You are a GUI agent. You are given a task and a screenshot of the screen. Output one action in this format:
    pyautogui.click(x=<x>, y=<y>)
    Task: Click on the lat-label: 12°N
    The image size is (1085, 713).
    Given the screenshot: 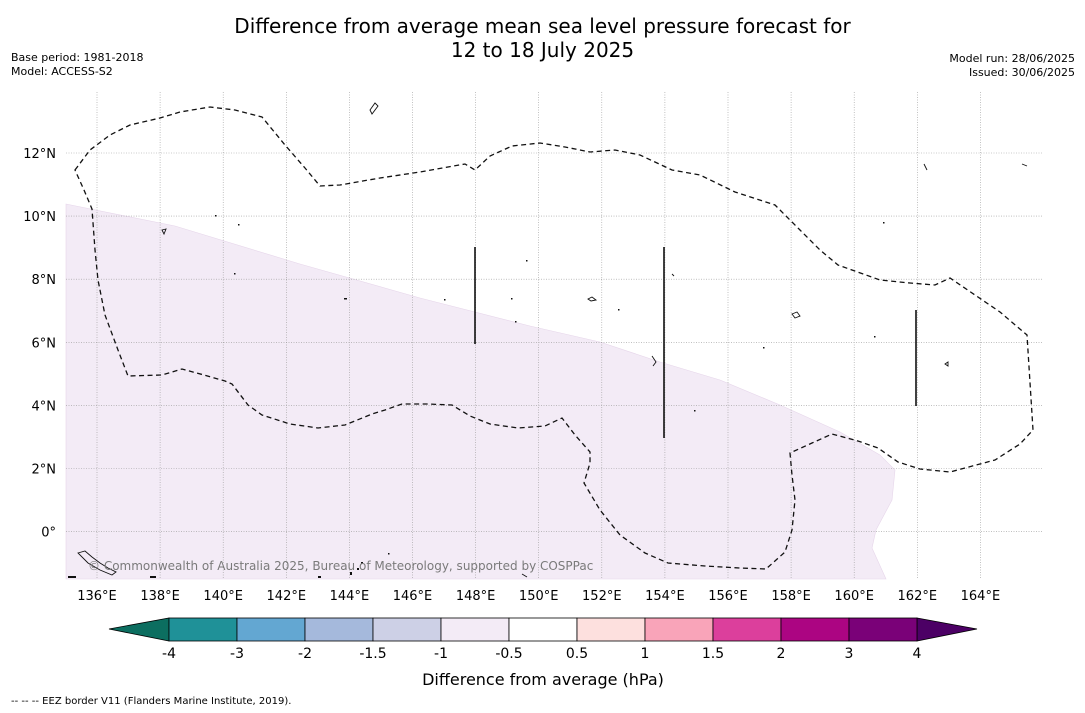 What is the action you would take?
    pyautogui.click(x=39, y=154)
    